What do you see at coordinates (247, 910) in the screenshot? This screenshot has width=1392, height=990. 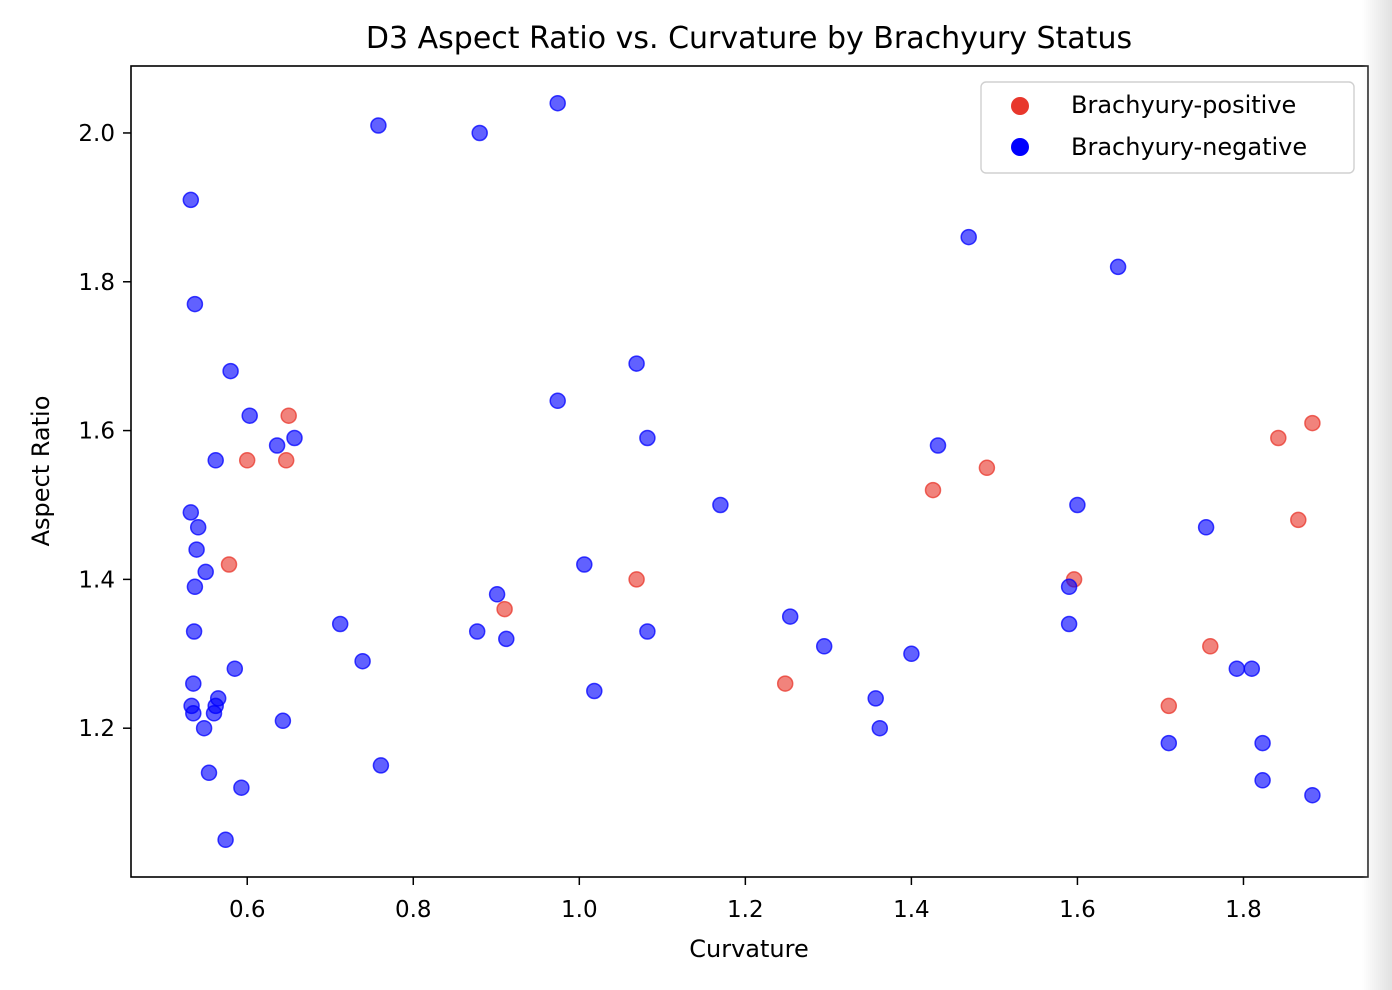 I see `x-tick-label: 0.6` at bounding box center [247, 910].